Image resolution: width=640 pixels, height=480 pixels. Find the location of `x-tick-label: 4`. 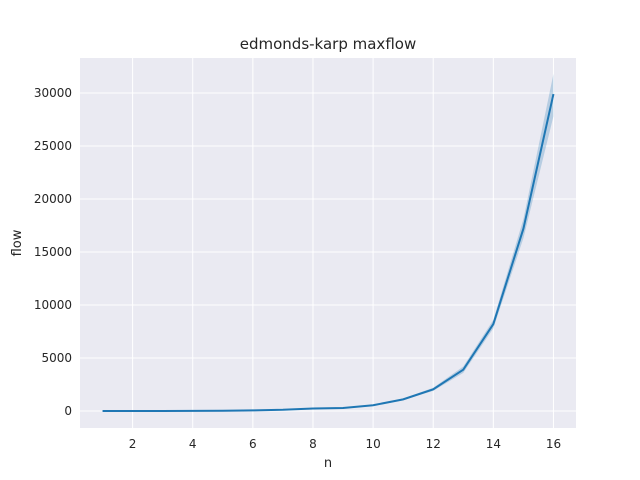

x-tick-label: 4 is located at coordinates (193, 444).